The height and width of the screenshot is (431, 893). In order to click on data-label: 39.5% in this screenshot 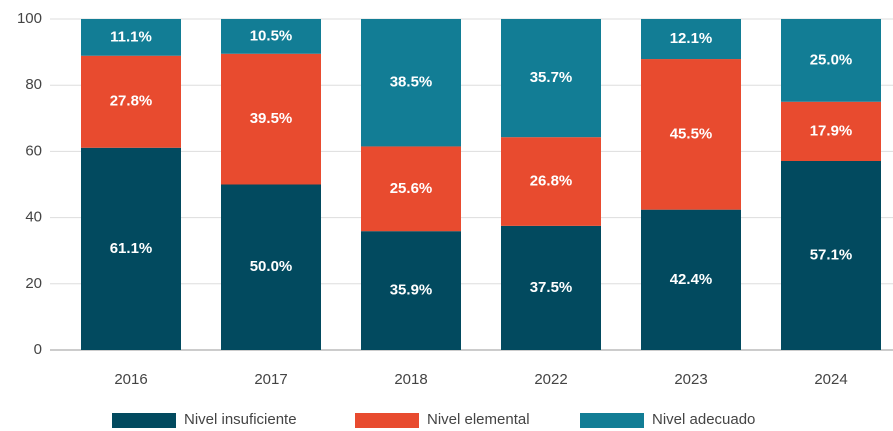, I will do `click(271, 118)`.